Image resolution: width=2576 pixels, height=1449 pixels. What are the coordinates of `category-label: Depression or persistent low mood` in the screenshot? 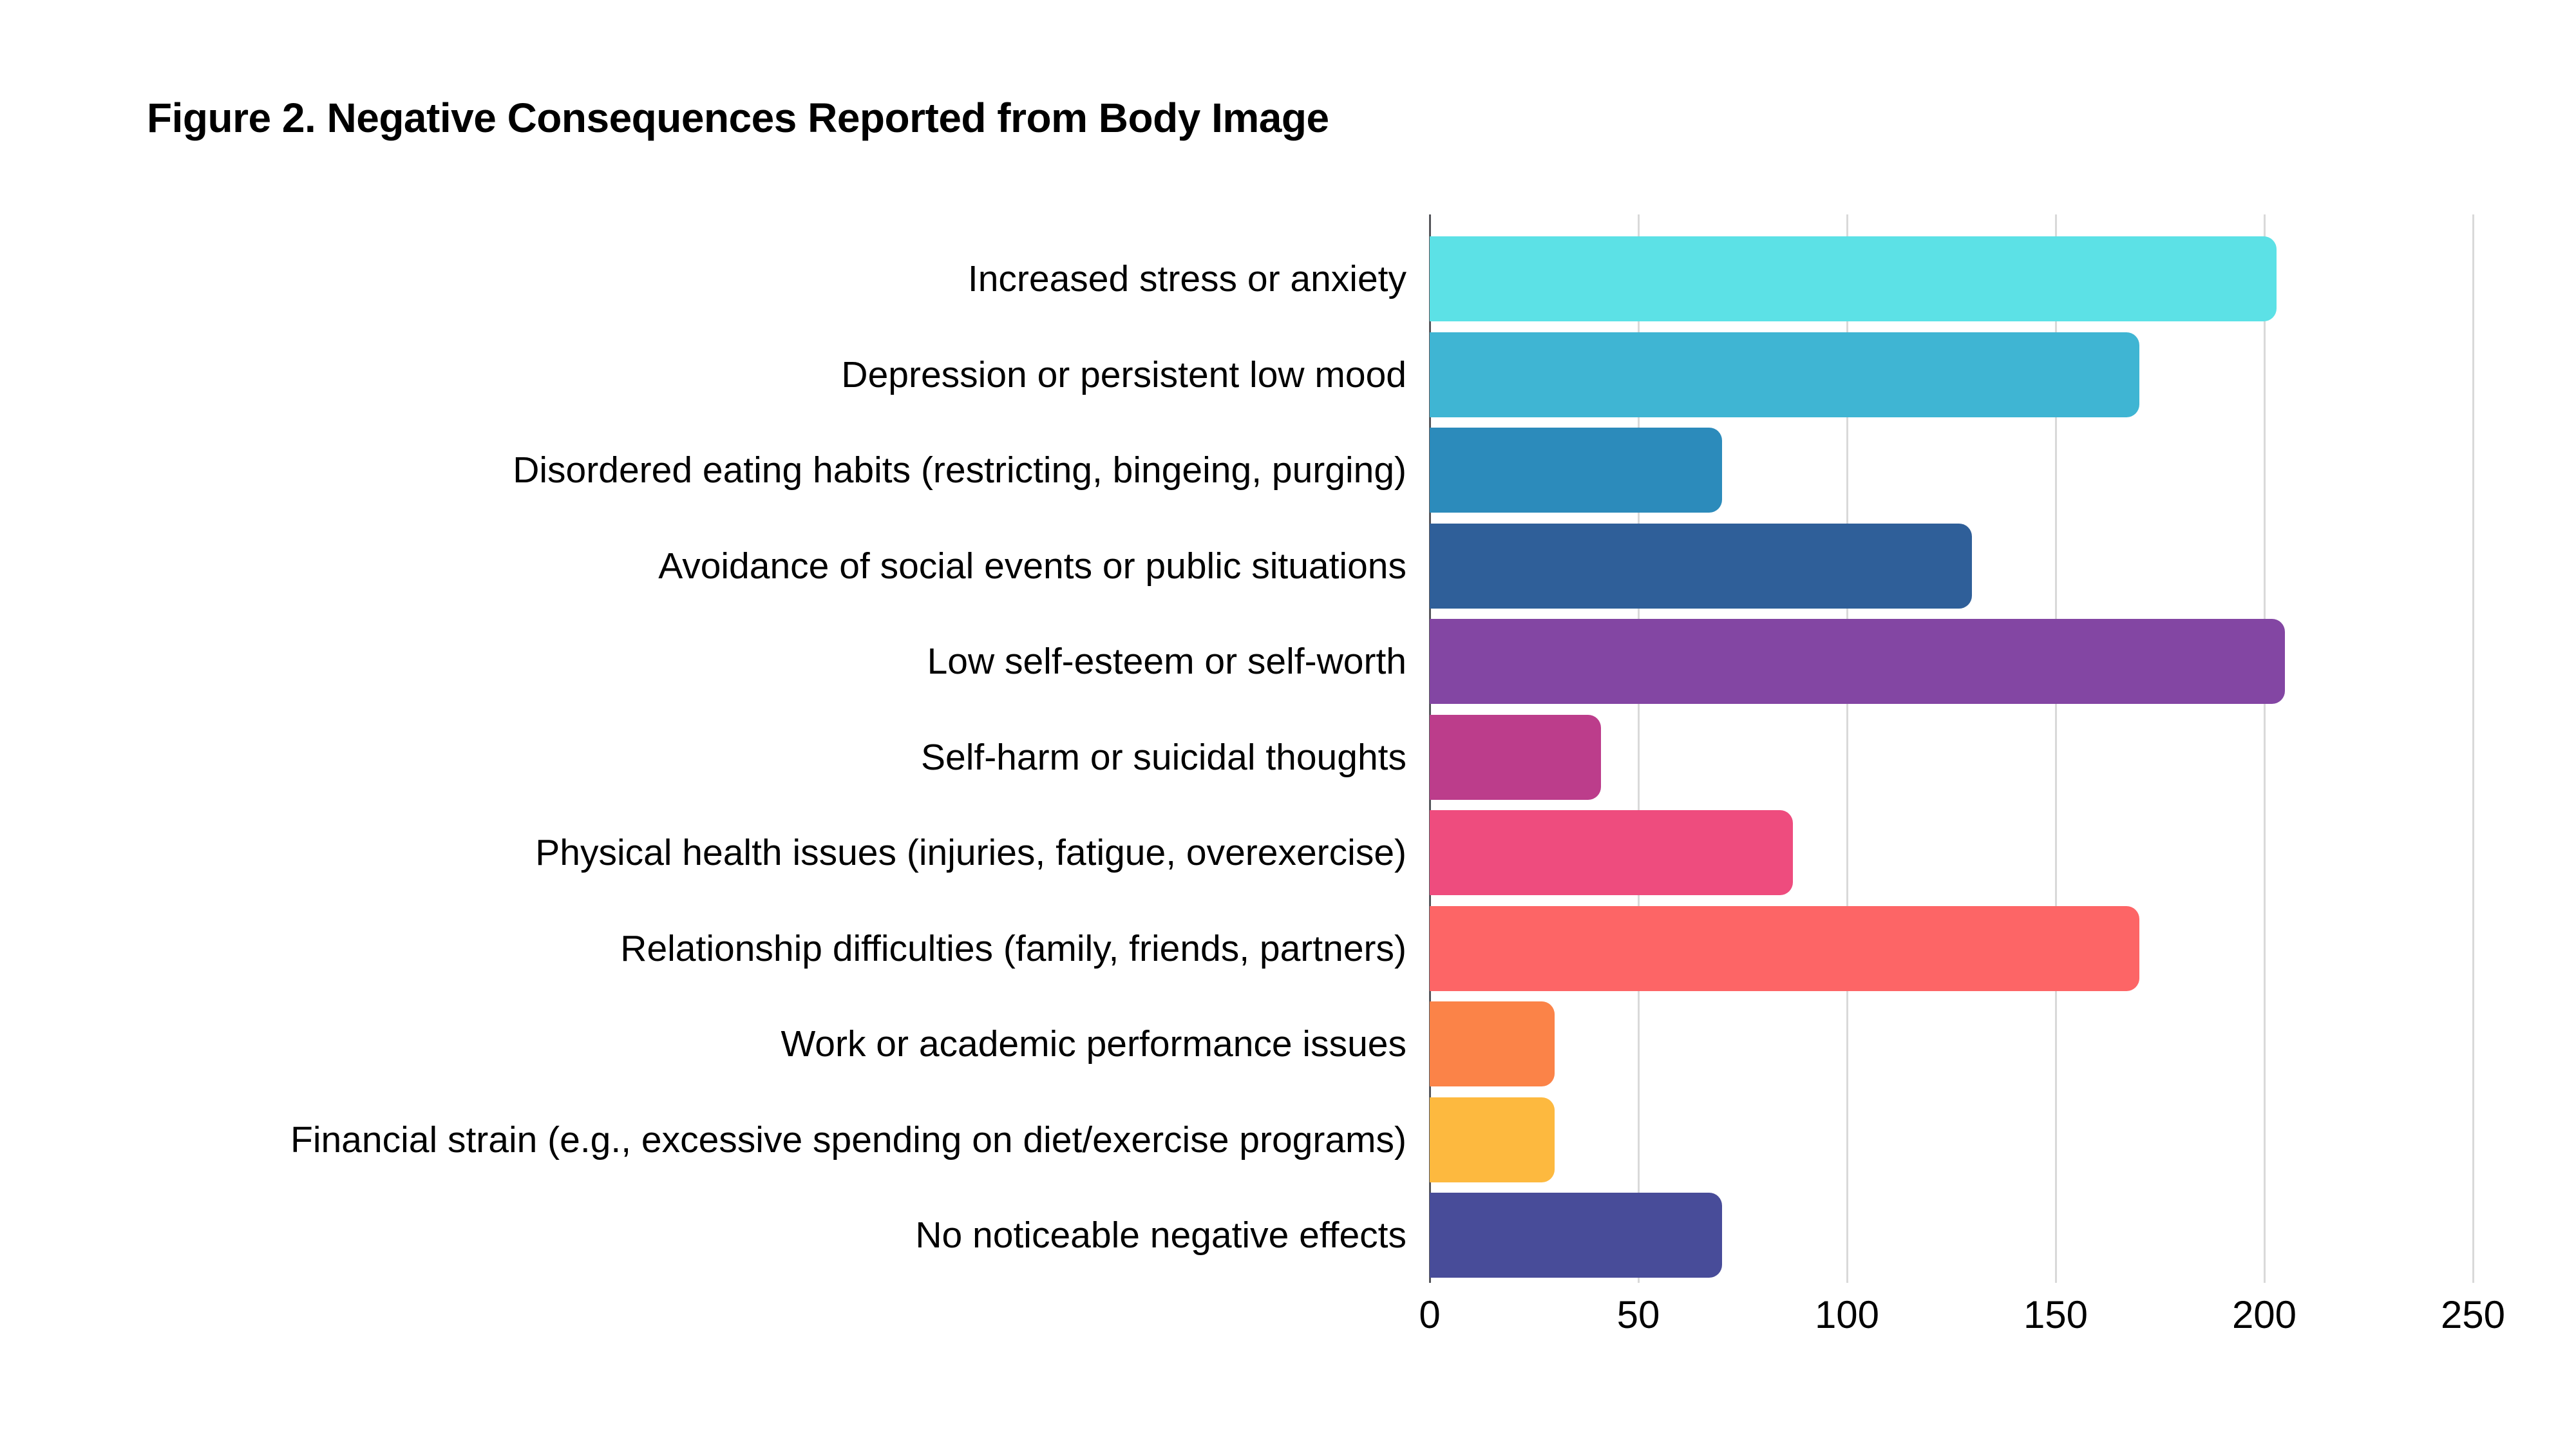 It's located at (1124, 374).